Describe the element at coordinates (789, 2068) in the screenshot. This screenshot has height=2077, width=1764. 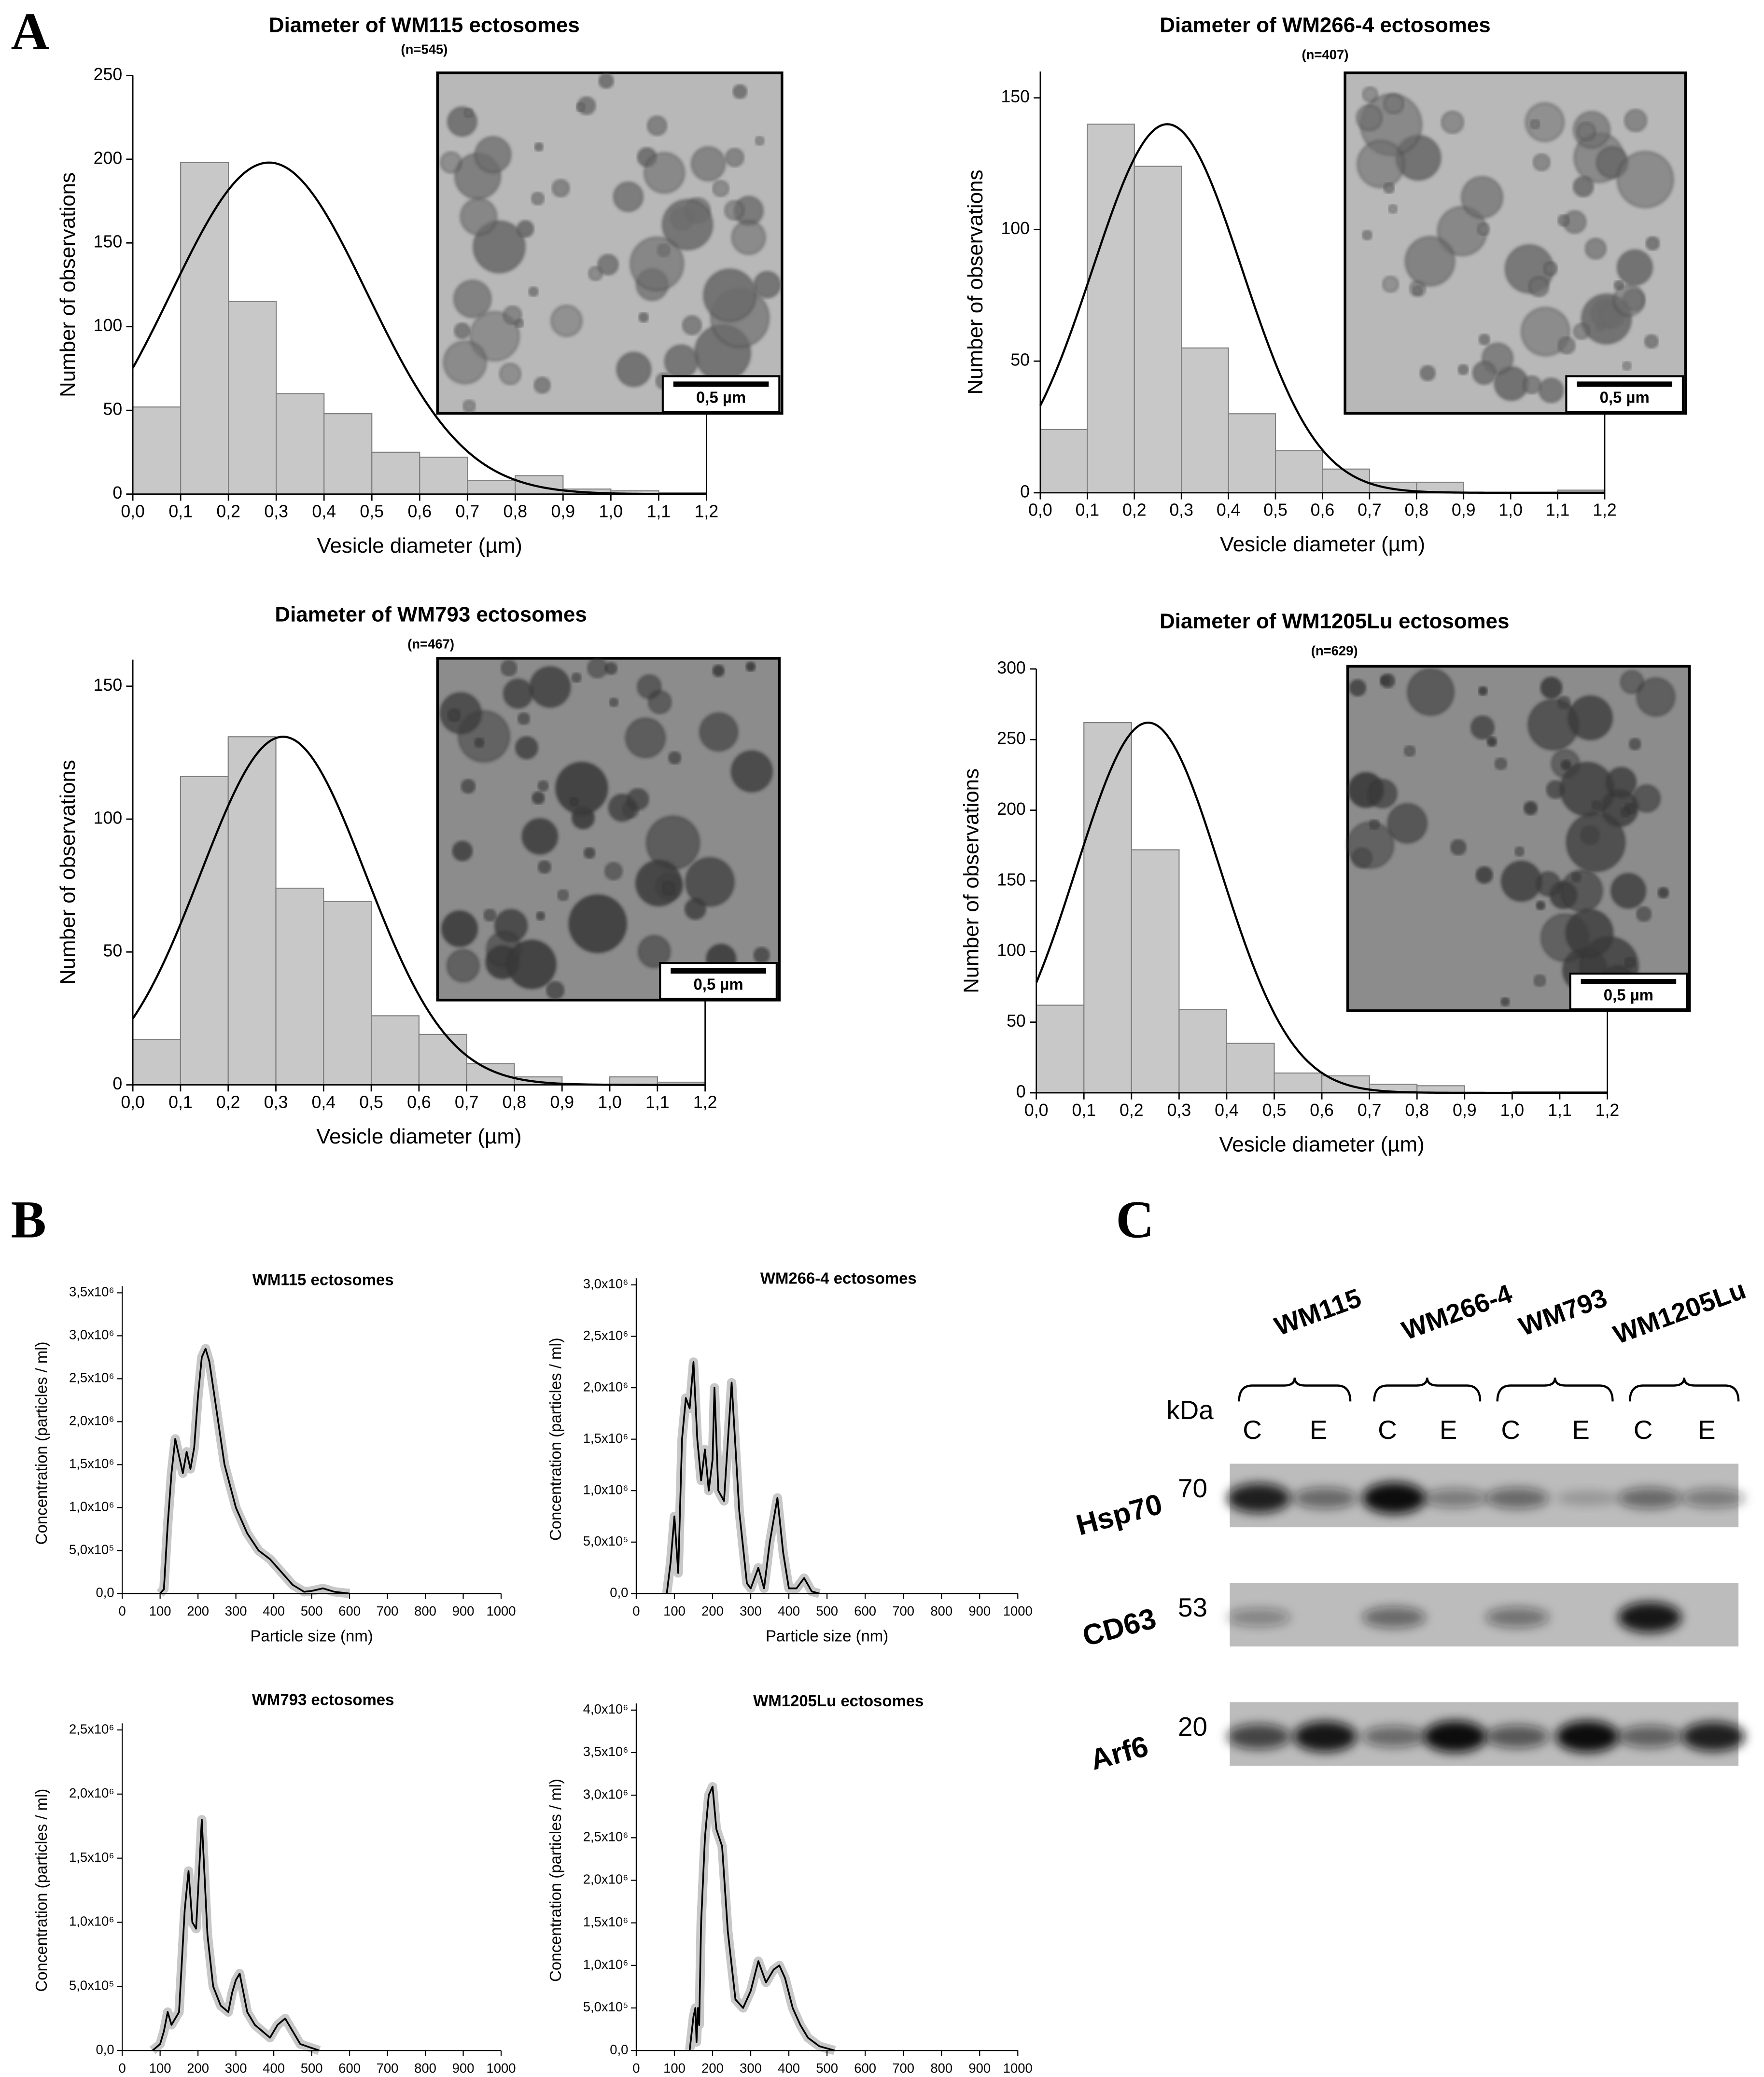
I see `x-tick-label: 400` at that location.